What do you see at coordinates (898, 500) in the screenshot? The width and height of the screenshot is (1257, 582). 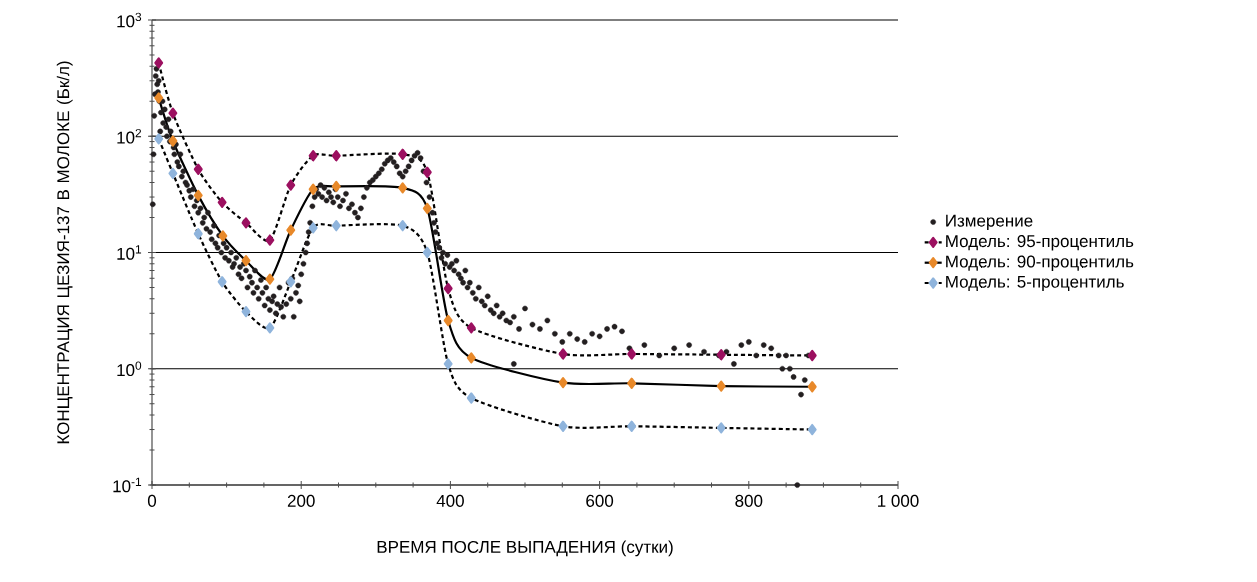 I see `x-tick-label: 1 000` at bounding box center [898, 500].